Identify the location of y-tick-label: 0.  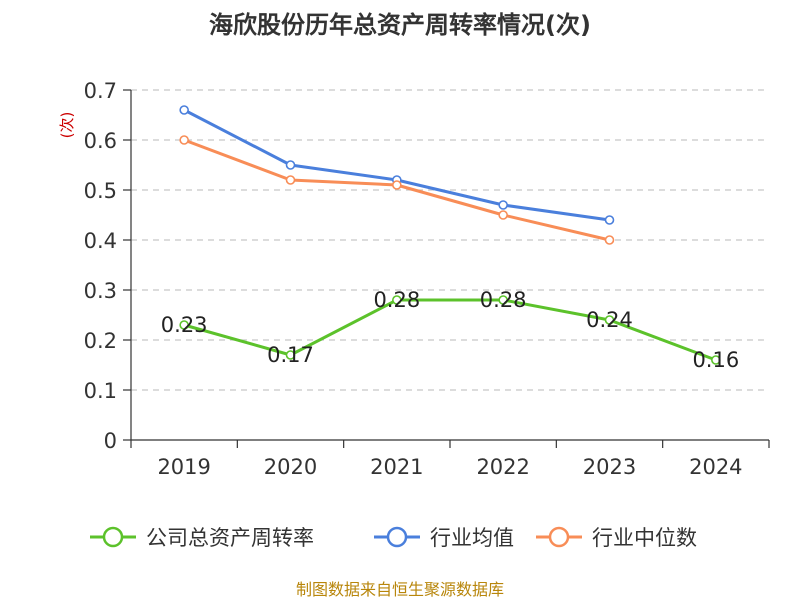
(110, 441).